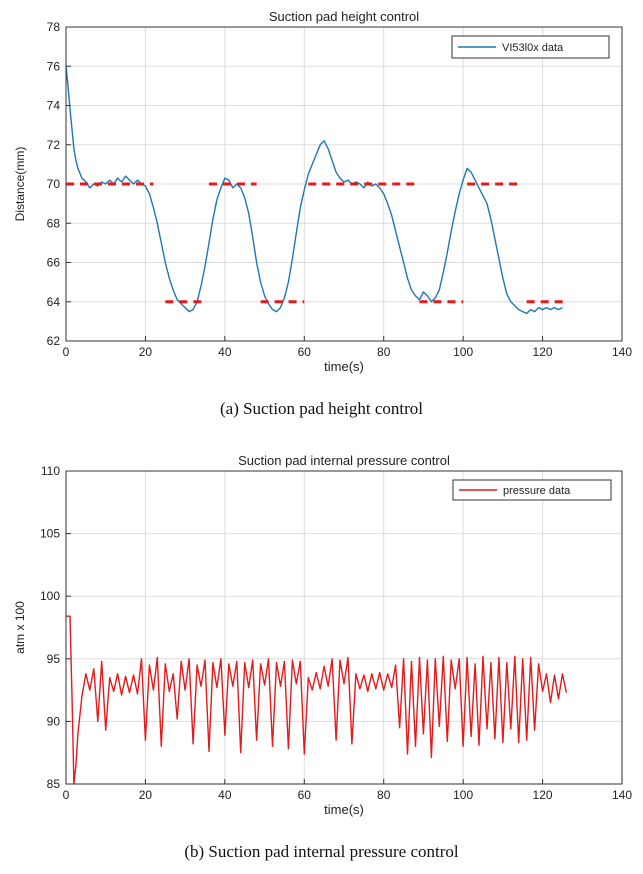 The width and height of the screenshot is (643, 874). What do you see at coordinates (54, 184) in the screenshot?
I see `y-tick-label: 70` at bounding box center [54, 184].